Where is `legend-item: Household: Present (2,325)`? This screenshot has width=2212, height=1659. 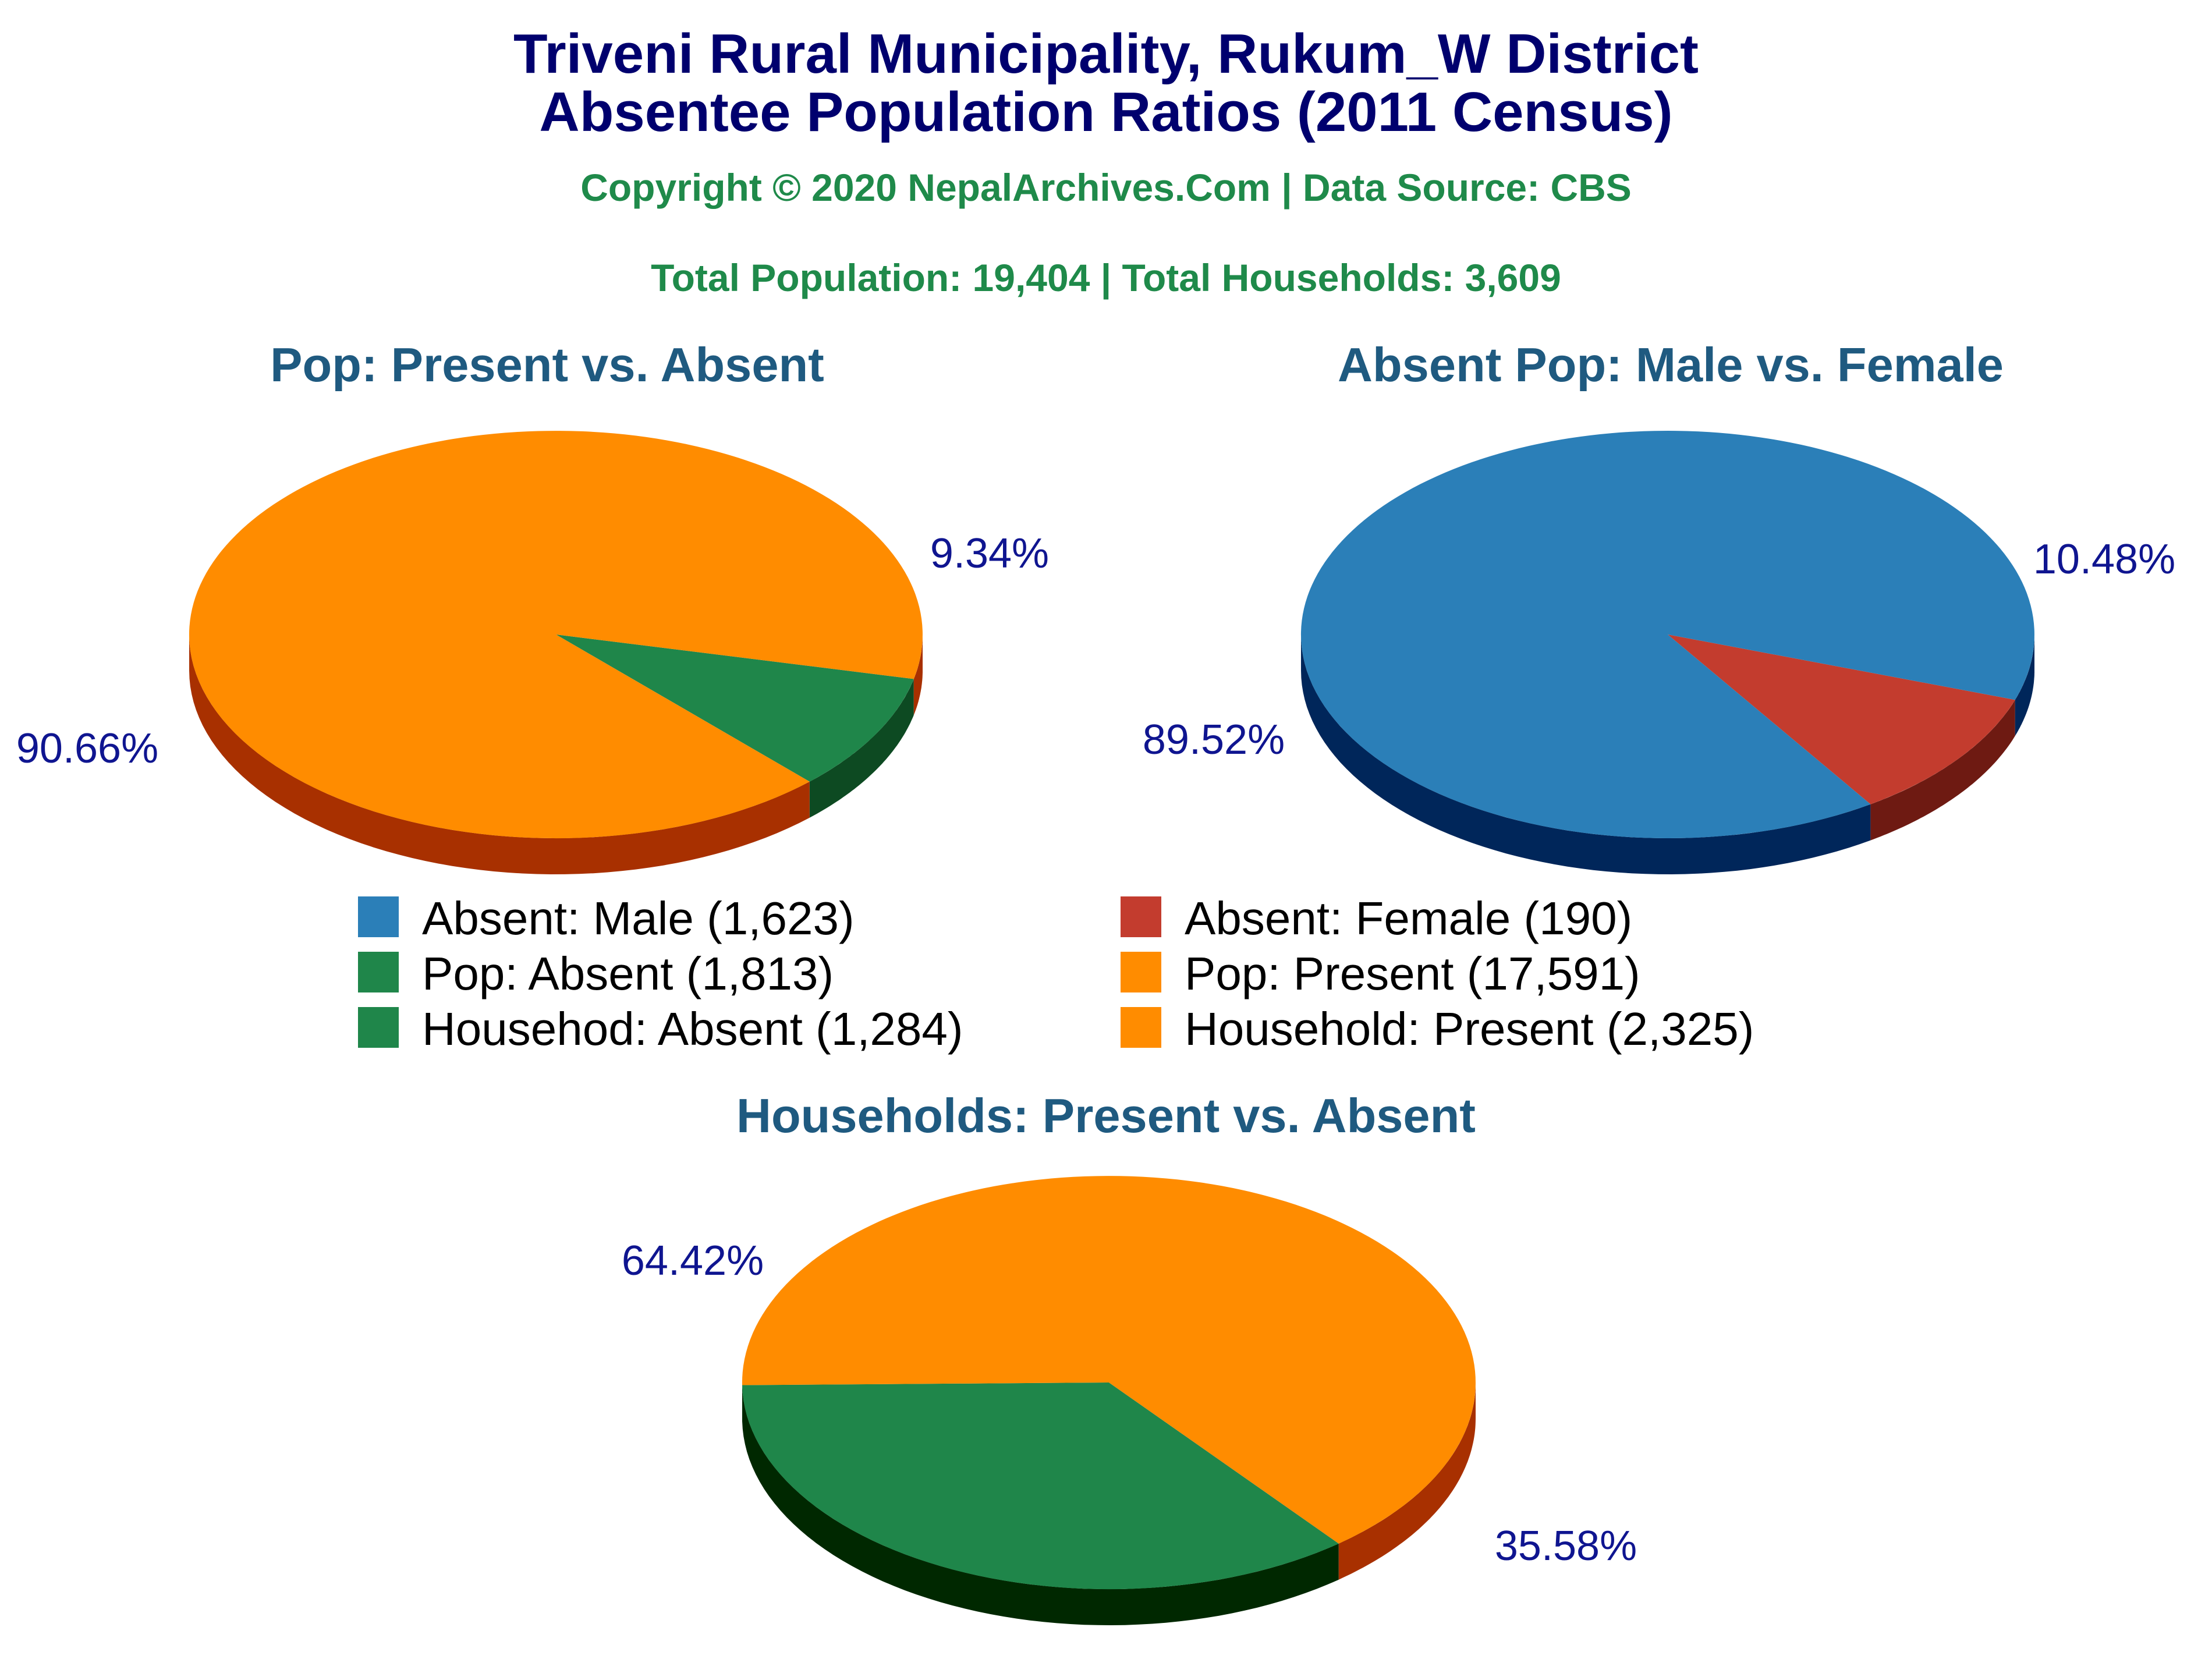
legend-item: Household: Present (2,325) is located at coordinates (1438, 1029).